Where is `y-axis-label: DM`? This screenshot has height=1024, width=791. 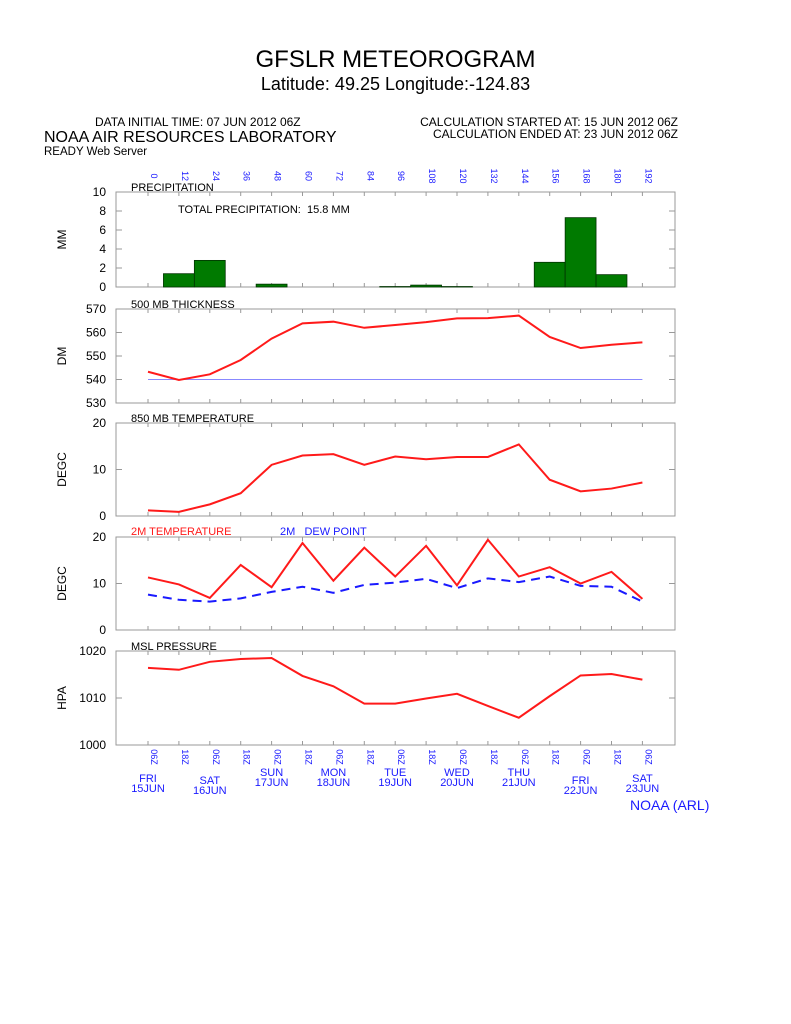
y-axis-label: DM is located at coordinates (62, 356).